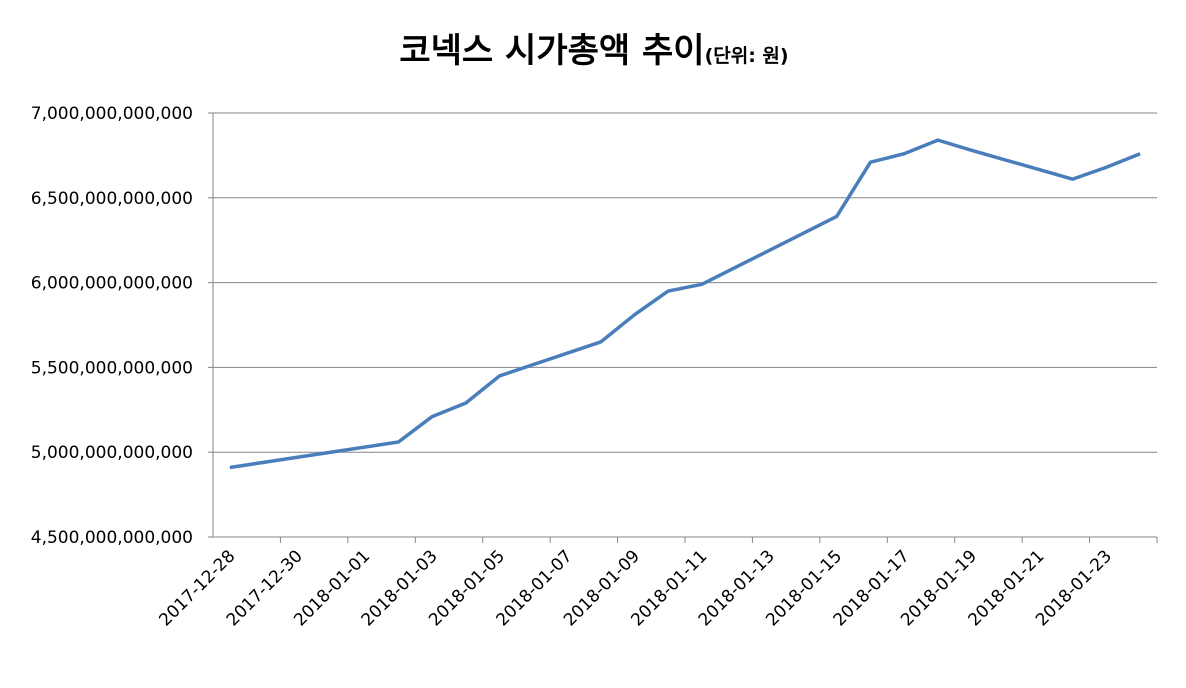  What do you see at coordinates (551, 51) in the screenshot?
I see `chart-title: 코넥스 시가총액 추이` at bounding box center [551, 51].